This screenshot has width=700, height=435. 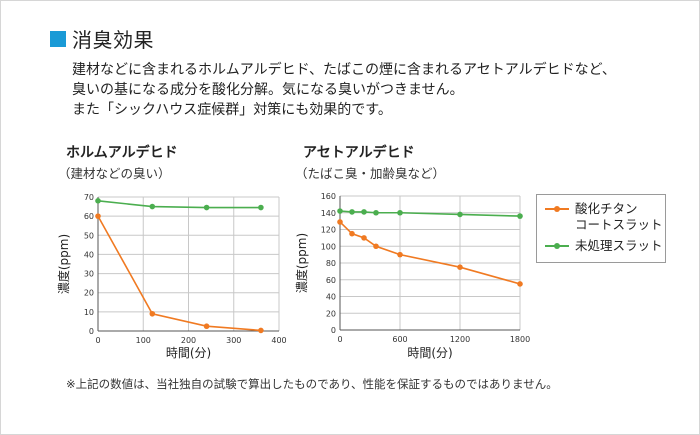 I want to click on chart2-ytick-label: 100, so click(x=328, y=246).